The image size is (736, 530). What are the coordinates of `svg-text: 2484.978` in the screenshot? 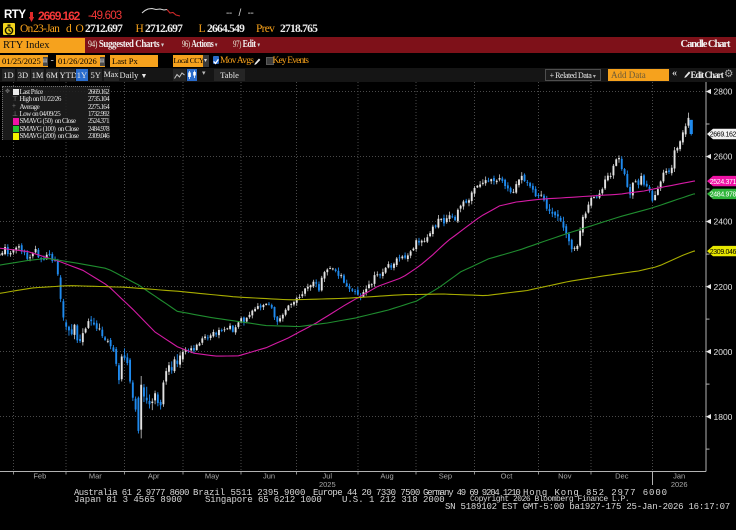 It's located at (723, 195).